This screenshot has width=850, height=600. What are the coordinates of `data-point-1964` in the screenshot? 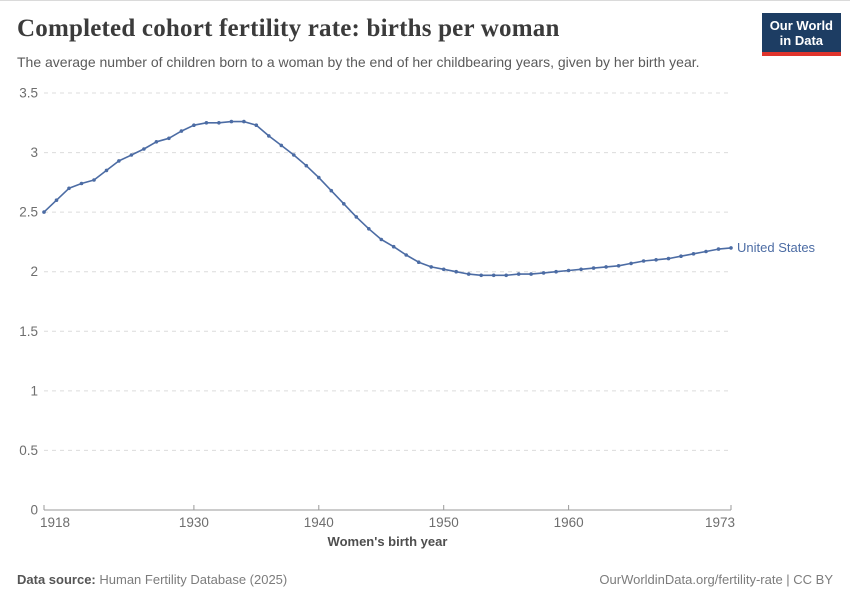 It's located at (618, 266).